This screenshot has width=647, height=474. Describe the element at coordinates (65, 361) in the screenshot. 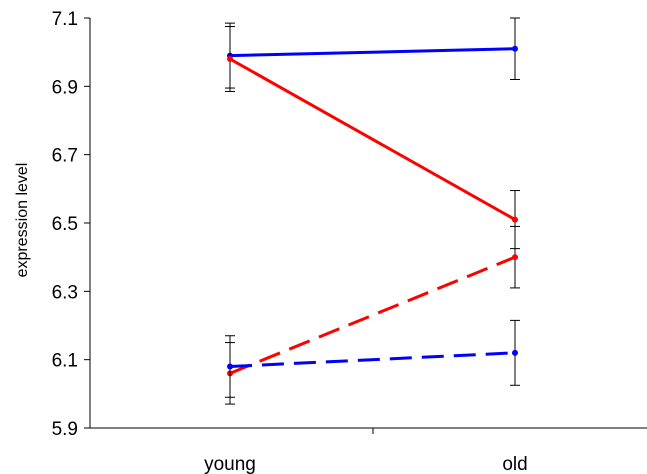

I see `y-tick-label: 6.1` at that location.